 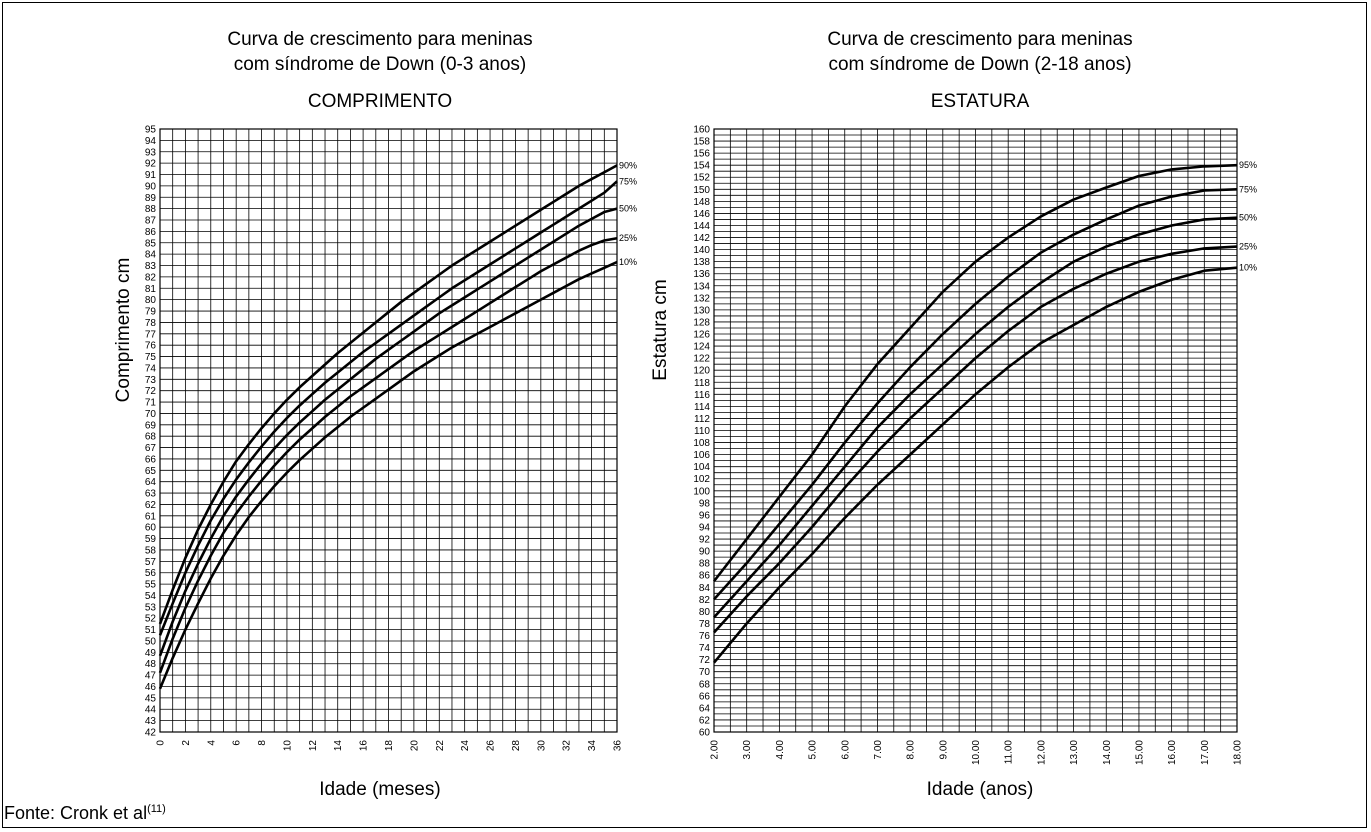 What do you see at coordinates (701, 178) in the screenshot?
I see `right-y-tick-label: 152` at bounding box center [701, 178].